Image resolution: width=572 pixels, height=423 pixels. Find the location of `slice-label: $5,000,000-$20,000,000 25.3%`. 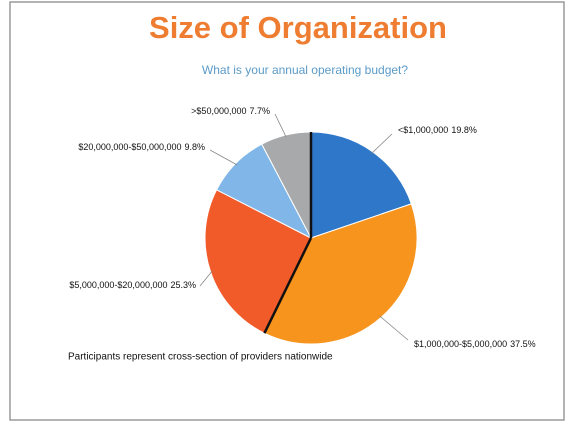

slice-label: $5,000,000-$20,000,000 25.3% is located at coordinates (132, 285).